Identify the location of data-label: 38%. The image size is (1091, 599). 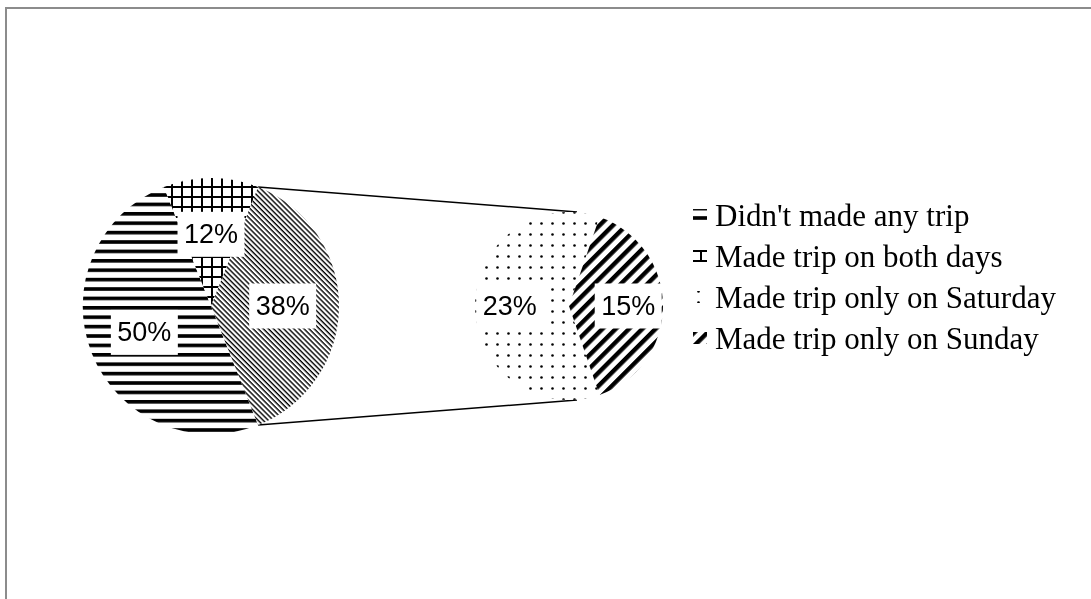
(282, 306).